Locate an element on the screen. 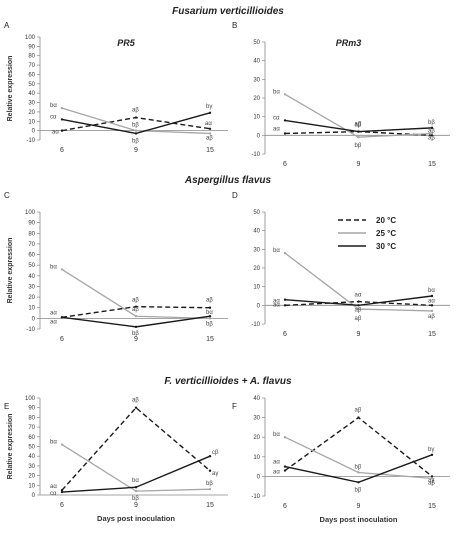  y-tick-label-c-90: 90 is located at coordinates (31, 224).